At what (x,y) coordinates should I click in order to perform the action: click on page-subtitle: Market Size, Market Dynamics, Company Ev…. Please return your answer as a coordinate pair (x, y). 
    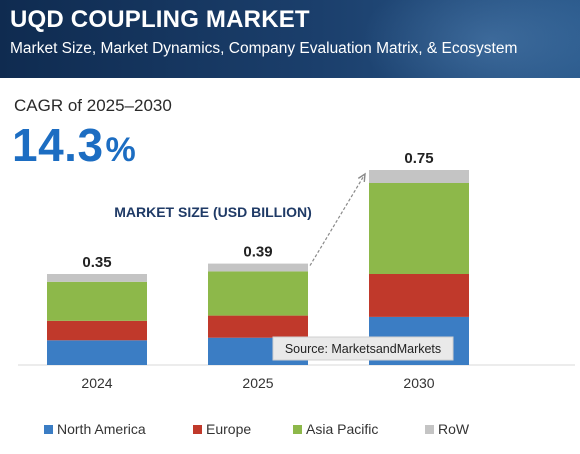
    Looking at the image, I should click on (264, 48).